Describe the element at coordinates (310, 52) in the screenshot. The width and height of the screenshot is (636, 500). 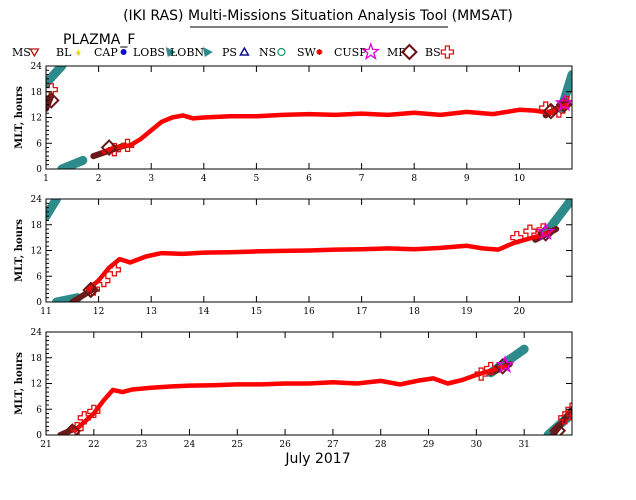
I see `legend-item-sw: SW` at that location.